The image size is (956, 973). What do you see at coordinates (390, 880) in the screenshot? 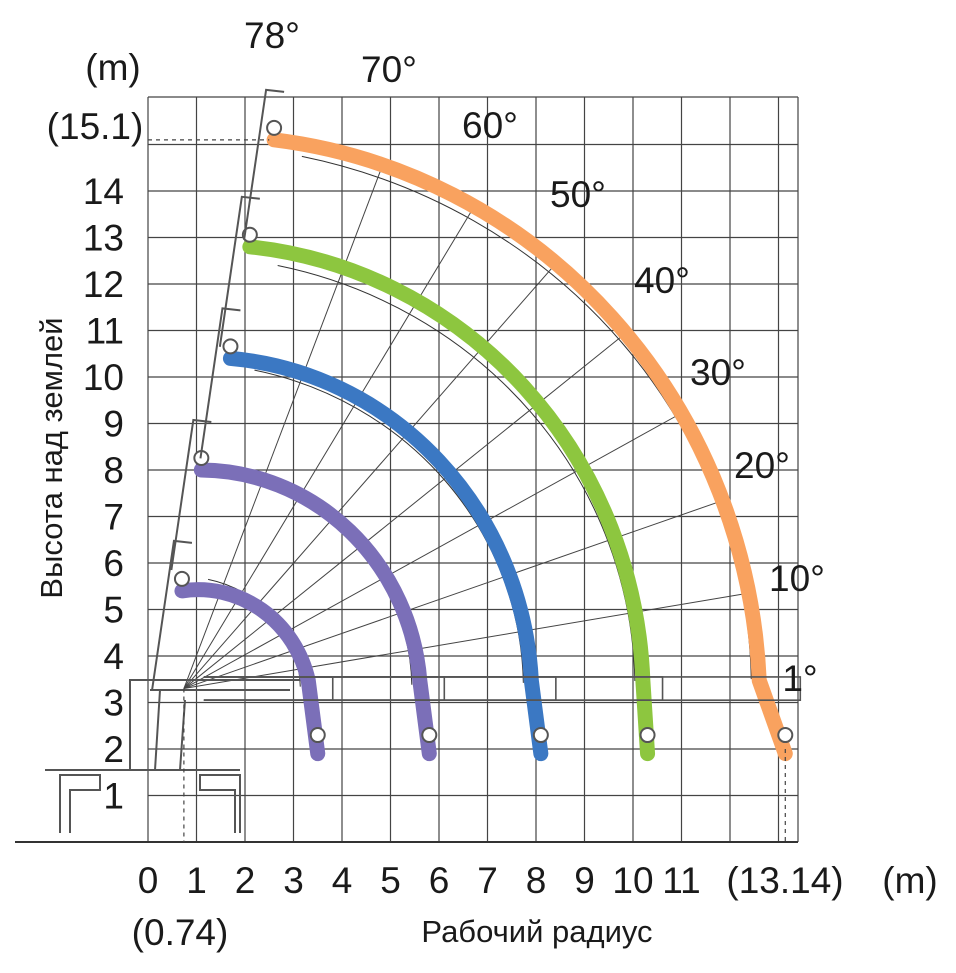
I see `x-tick-label: 5` at bounding box center [390, 880].